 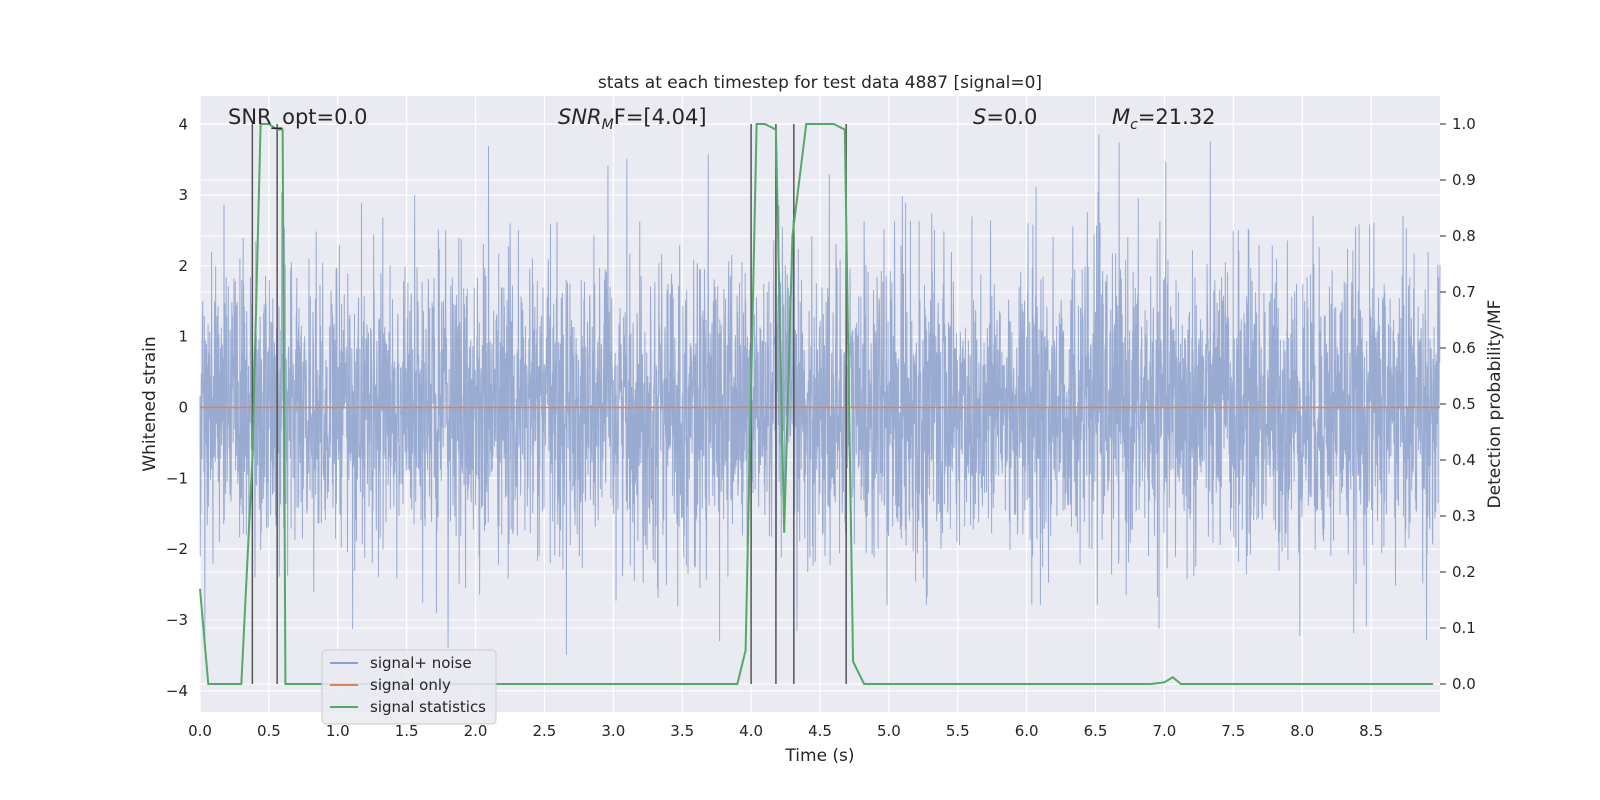 What do you see at coordinates (580, 117) in the screenshot?
I see `annotation-snr-mf-symbol: SNR` at bounding box center [580, 117].